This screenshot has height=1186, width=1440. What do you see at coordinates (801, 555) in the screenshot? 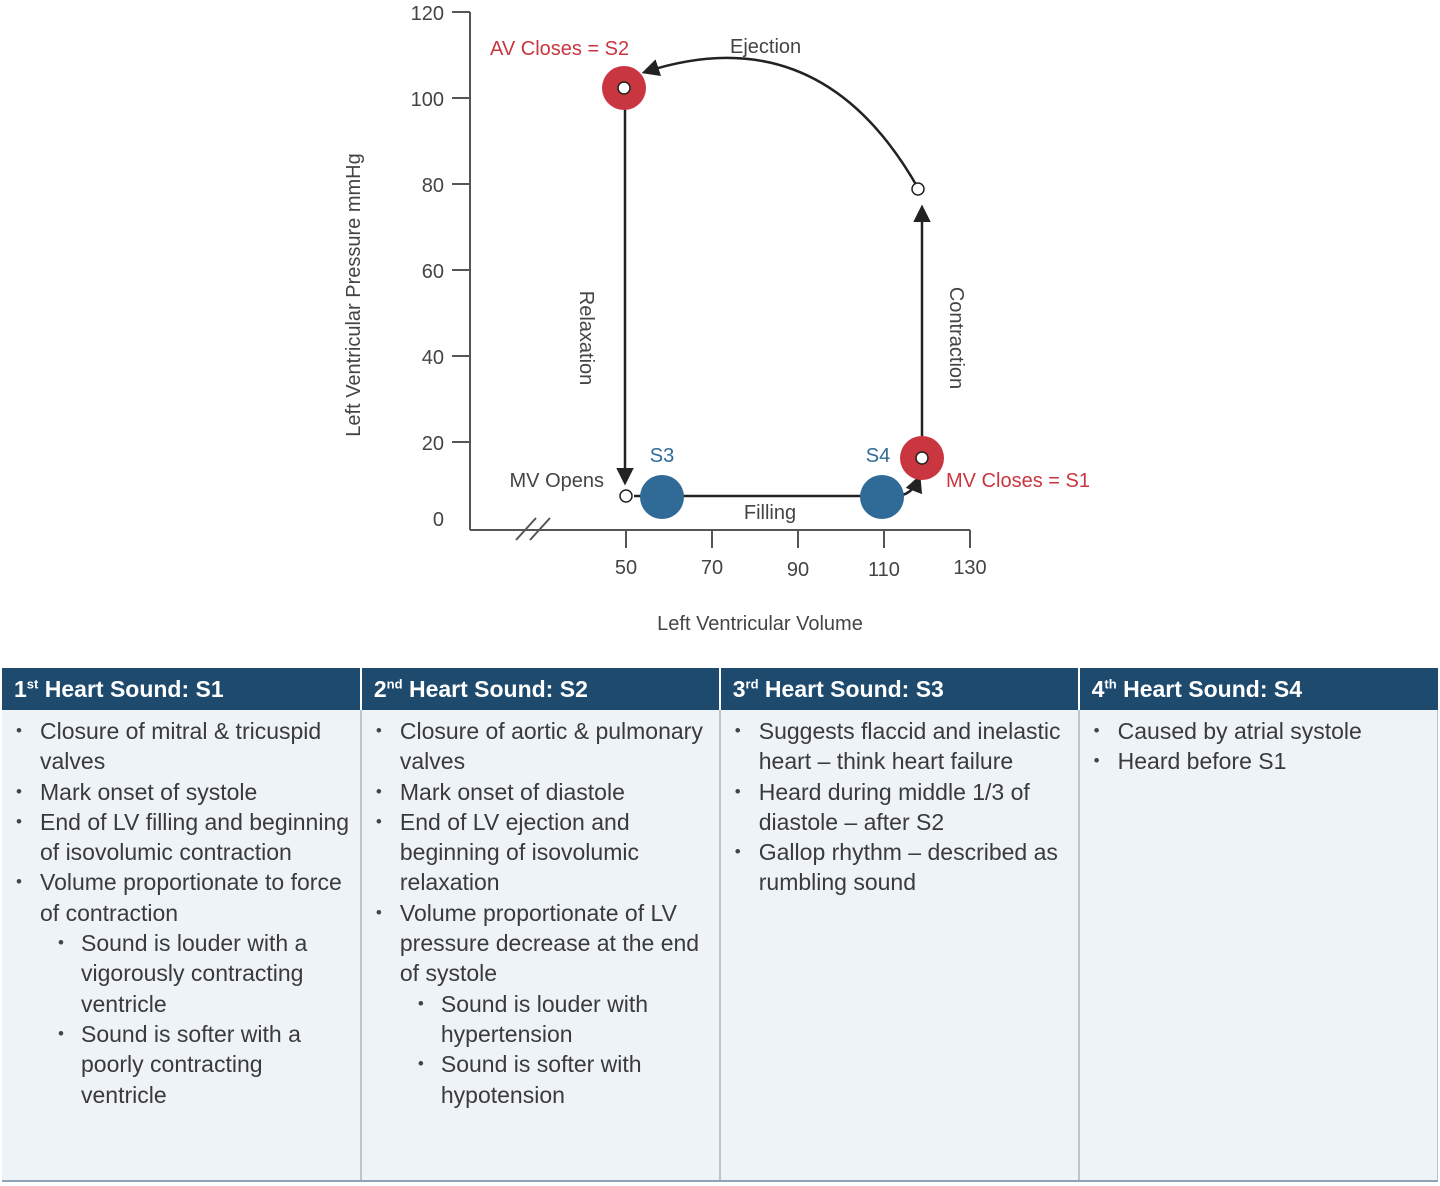
I see `x-ticks: 50 70 90 110 130` at bounding box center [801, 555].